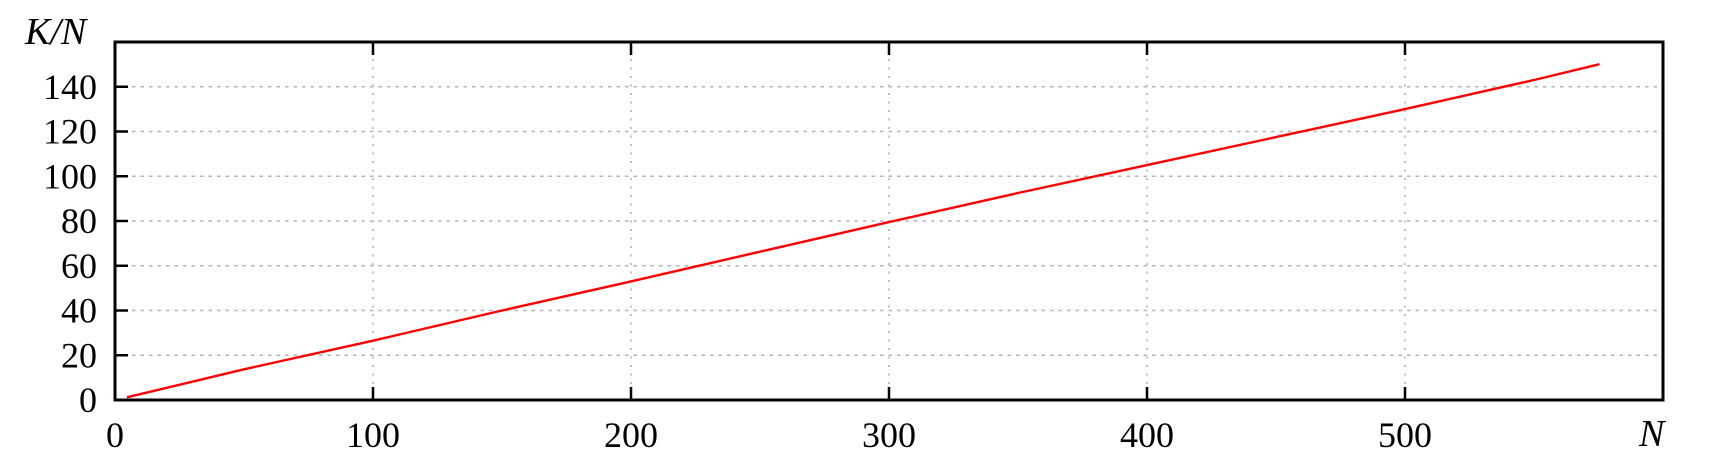 Image resolution: width=1719 pixels, height=466 pixels. I want to click on y-tick-label: 120, so click(70, 132).